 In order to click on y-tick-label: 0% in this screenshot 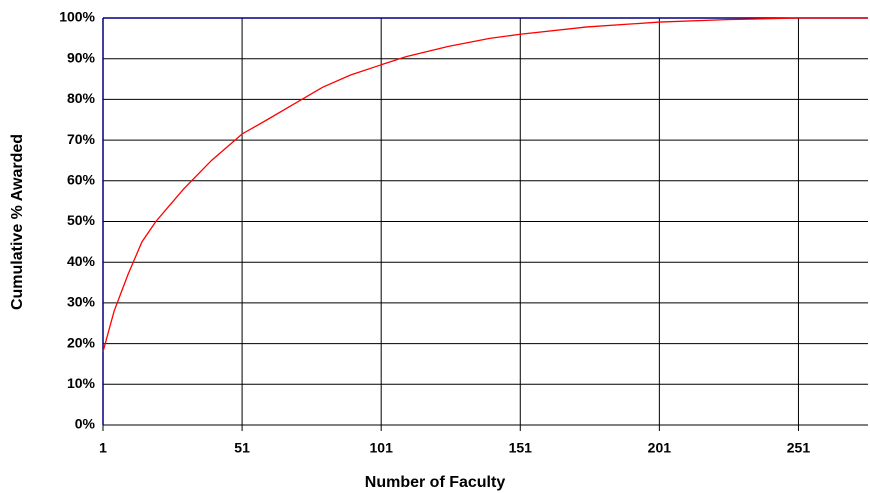, I will do `click(85, 424)`.